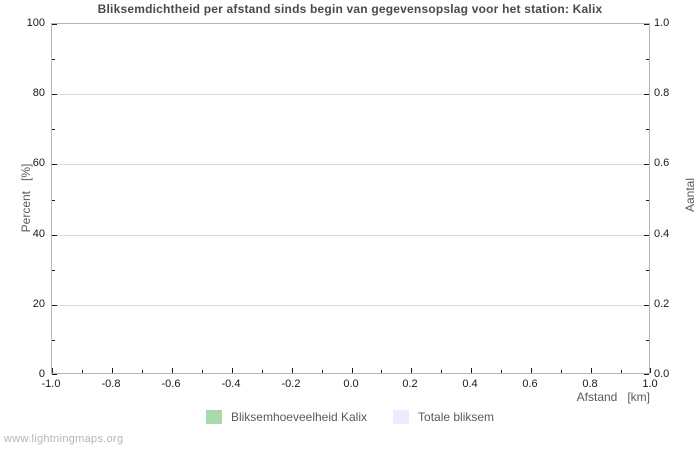 Image resolution: width=700 pixels, height=450 pixels. What do you see at coordinates (662, 93) in the screenshot?
I see `y-right-tick-label: 0.8` at bounding box center [662, 93].